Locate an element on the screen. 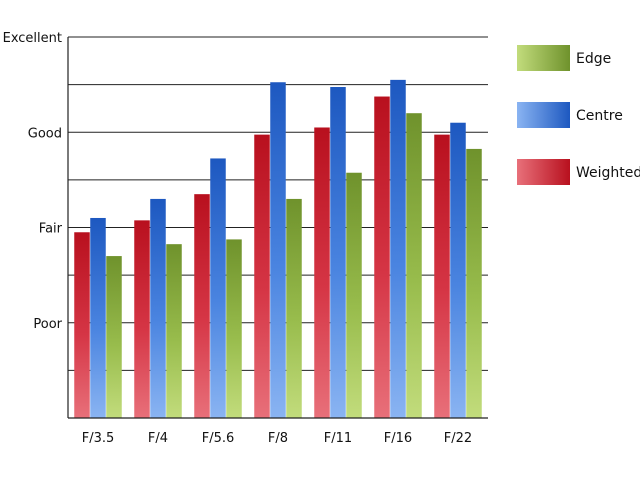 The height and width of the screenshot is (480, 640). y-tick-label: Excellent is located at coordinates (32, 38).